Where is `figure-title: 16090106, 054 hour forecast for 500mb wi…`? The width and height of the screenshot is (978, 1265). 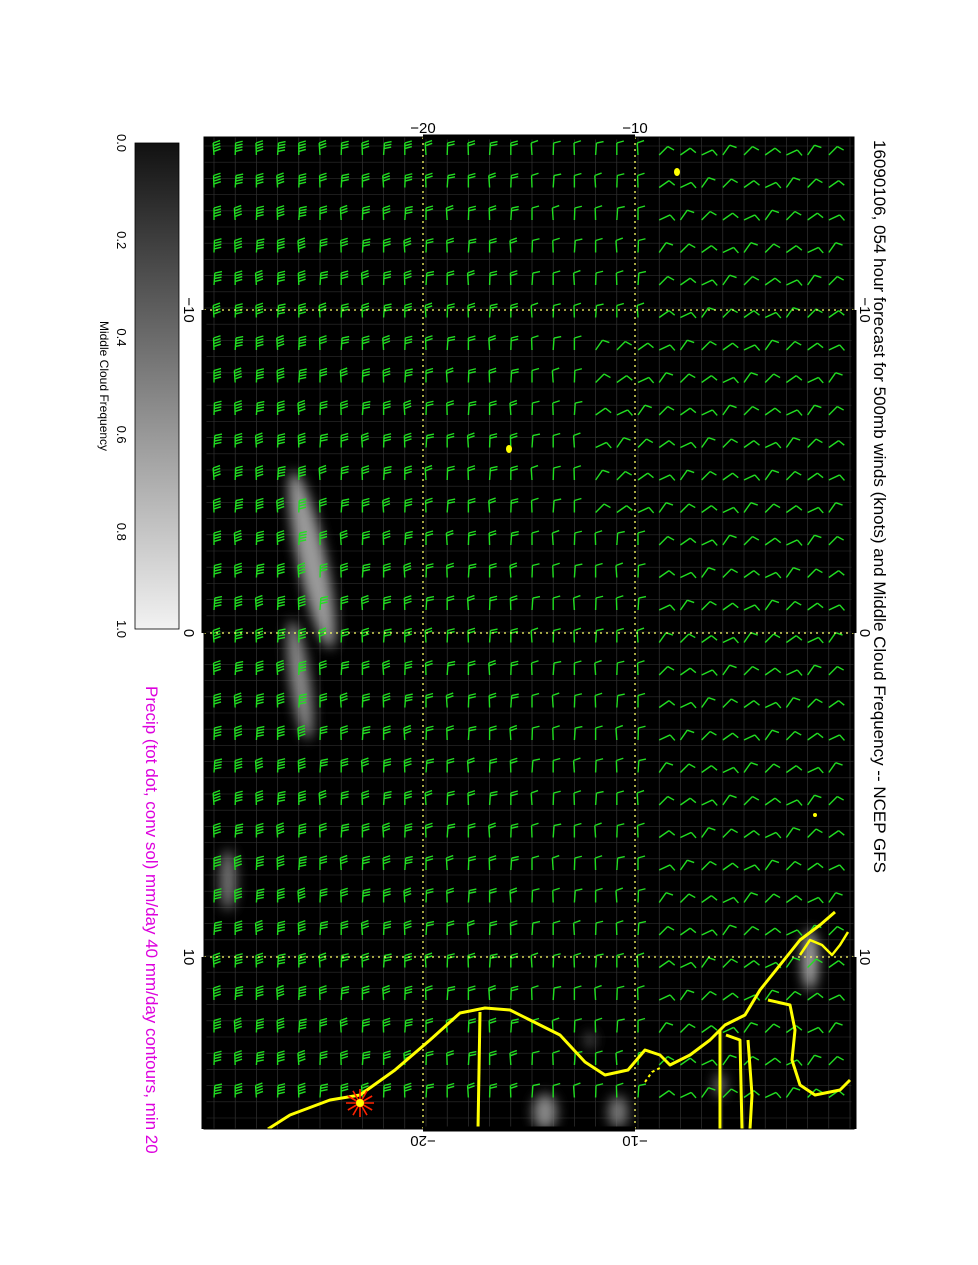 figure-title: 16090106, 054 hour forecast for 500mb wi… is located at coordinates (879, 506).